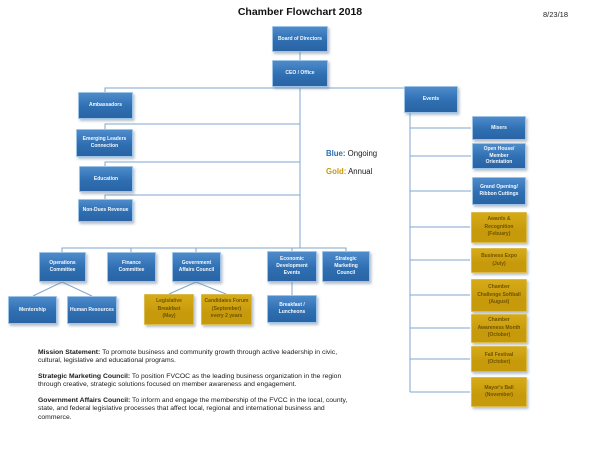 This screenshot has width=600, height=450. I want to click on node-ambassadors: Ambassadors, so click(105, 105).